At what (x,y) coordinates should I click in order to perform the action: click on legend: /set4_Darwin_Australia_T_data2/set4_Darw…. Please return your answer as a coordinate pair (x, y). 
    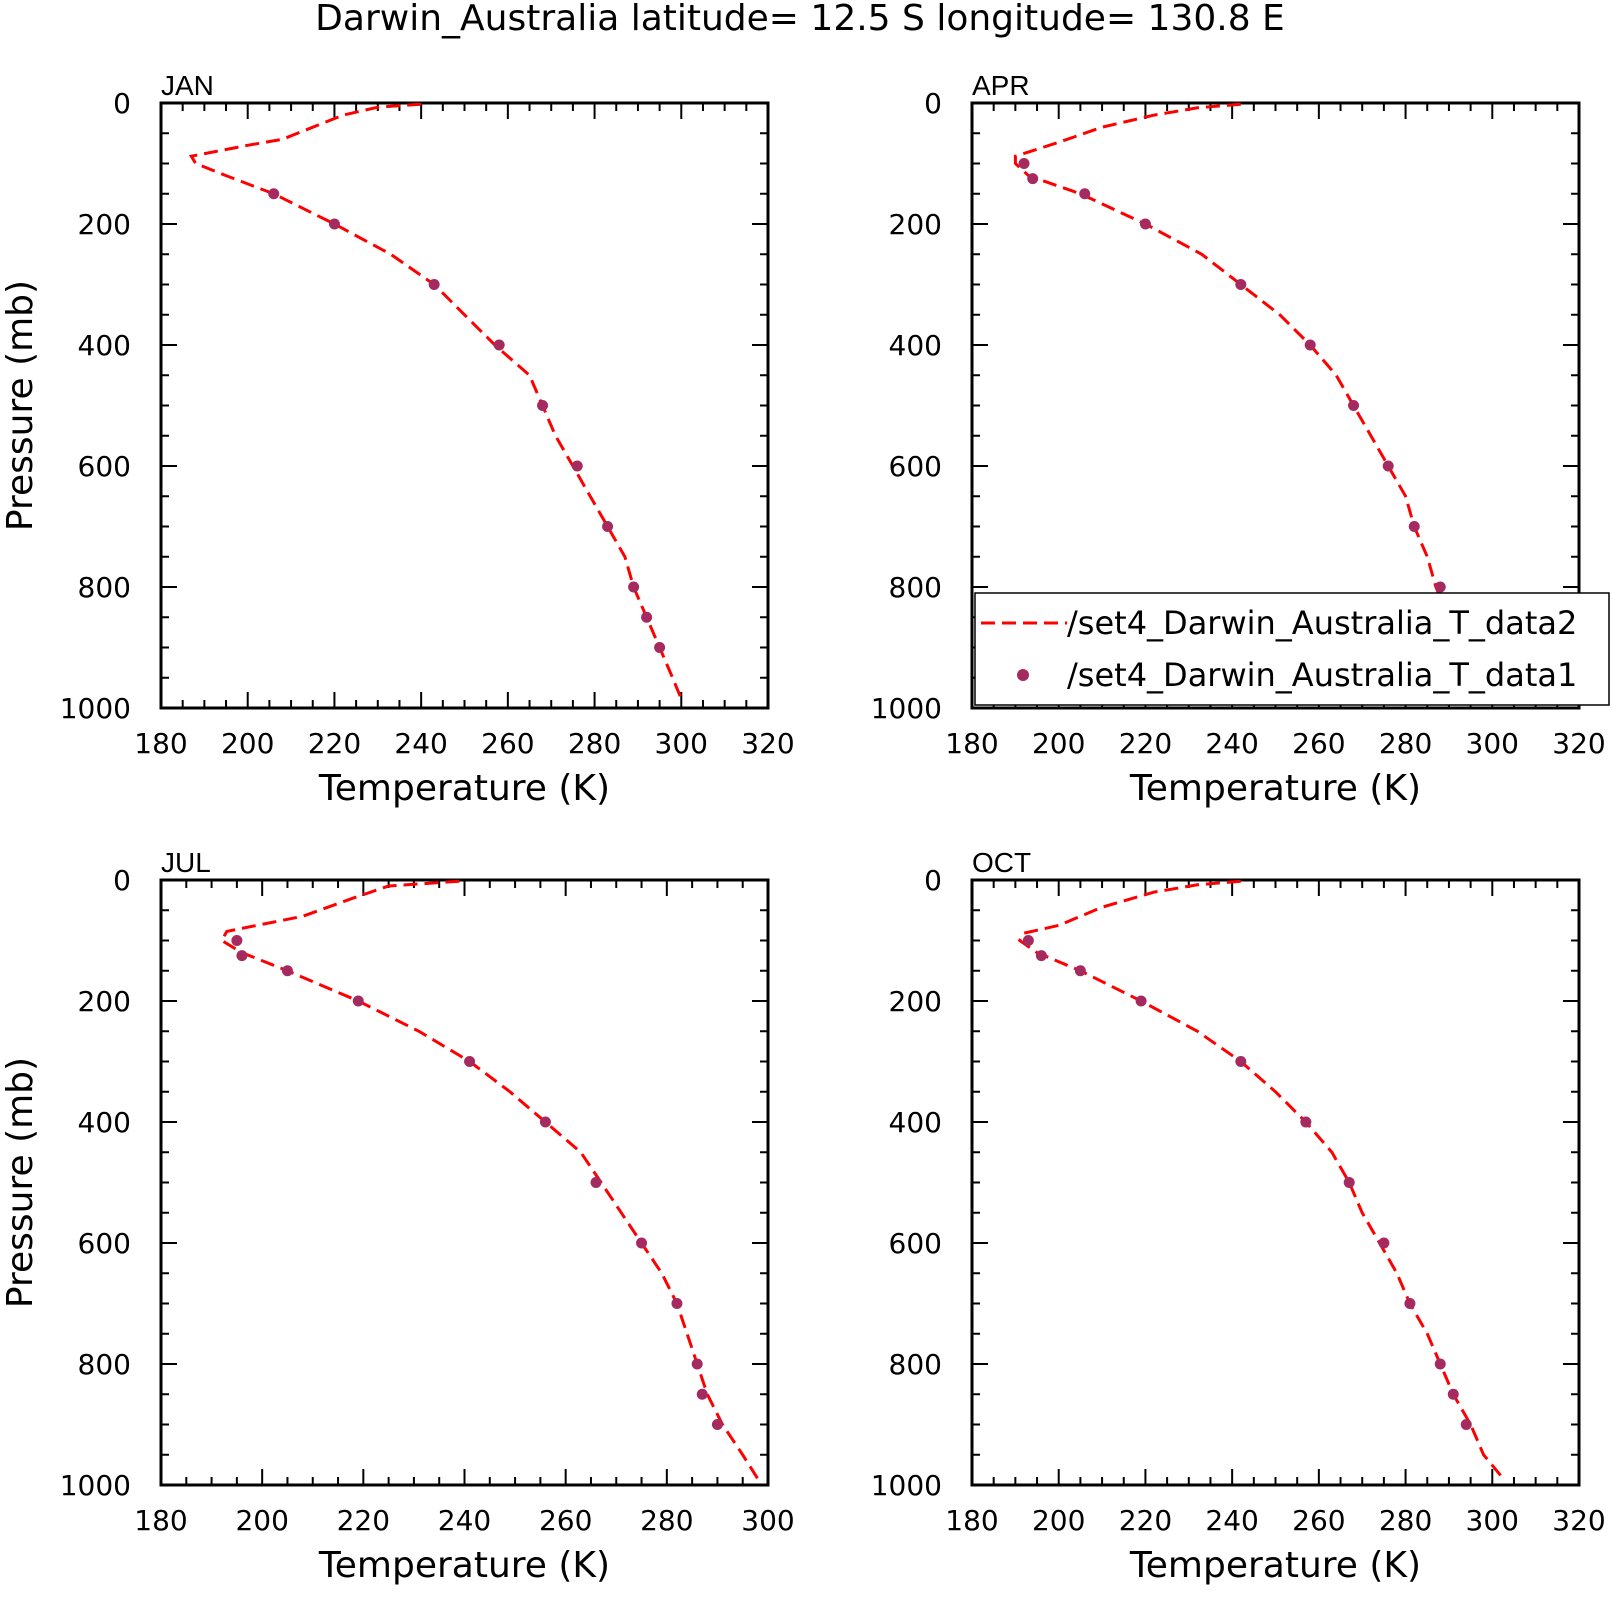
    Looking at the image, I should click on (1292, 649).